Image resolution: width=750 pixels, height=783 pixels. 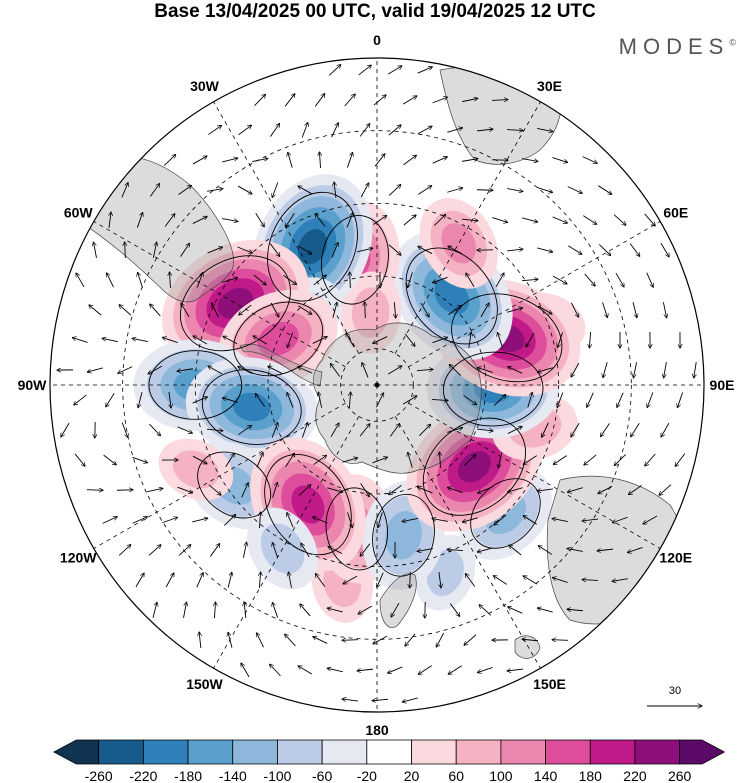 What do you see at coordinates (677, 47) in the screenshot?
I see `brand-logo: MODES©` at bounding box center [677, 47].